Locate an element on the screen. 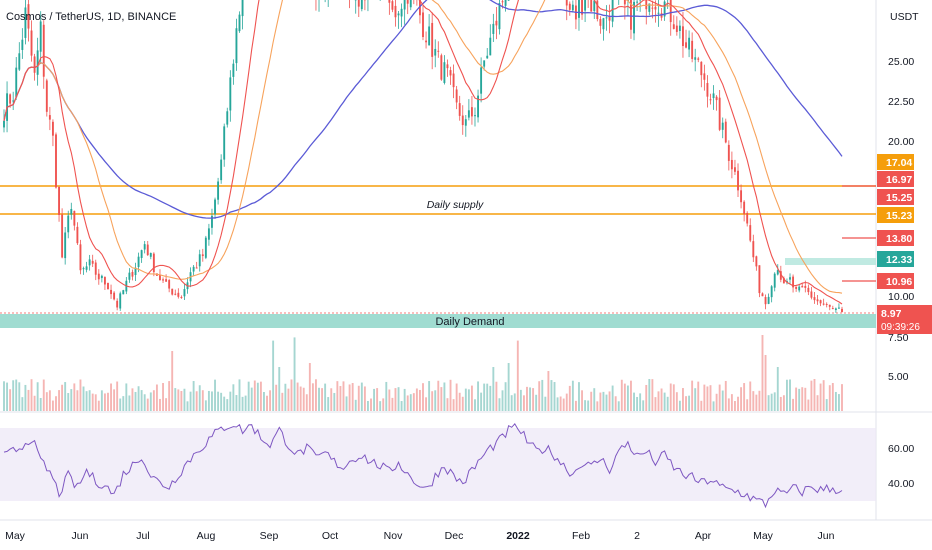  badge-17-04-bg is located at coordinates (895, 162).